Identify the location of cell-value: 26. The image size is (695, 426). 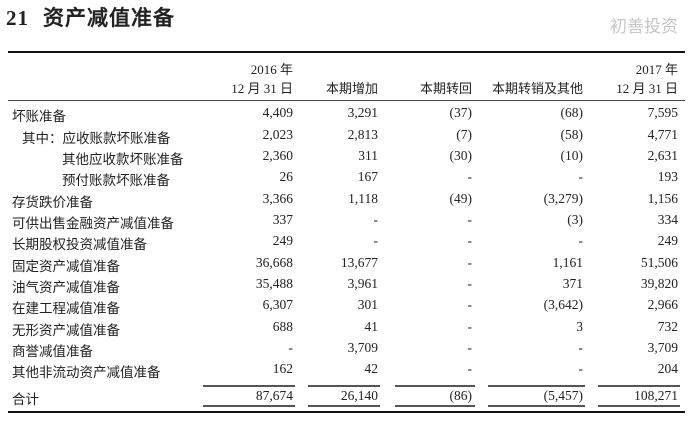
(286, 176).